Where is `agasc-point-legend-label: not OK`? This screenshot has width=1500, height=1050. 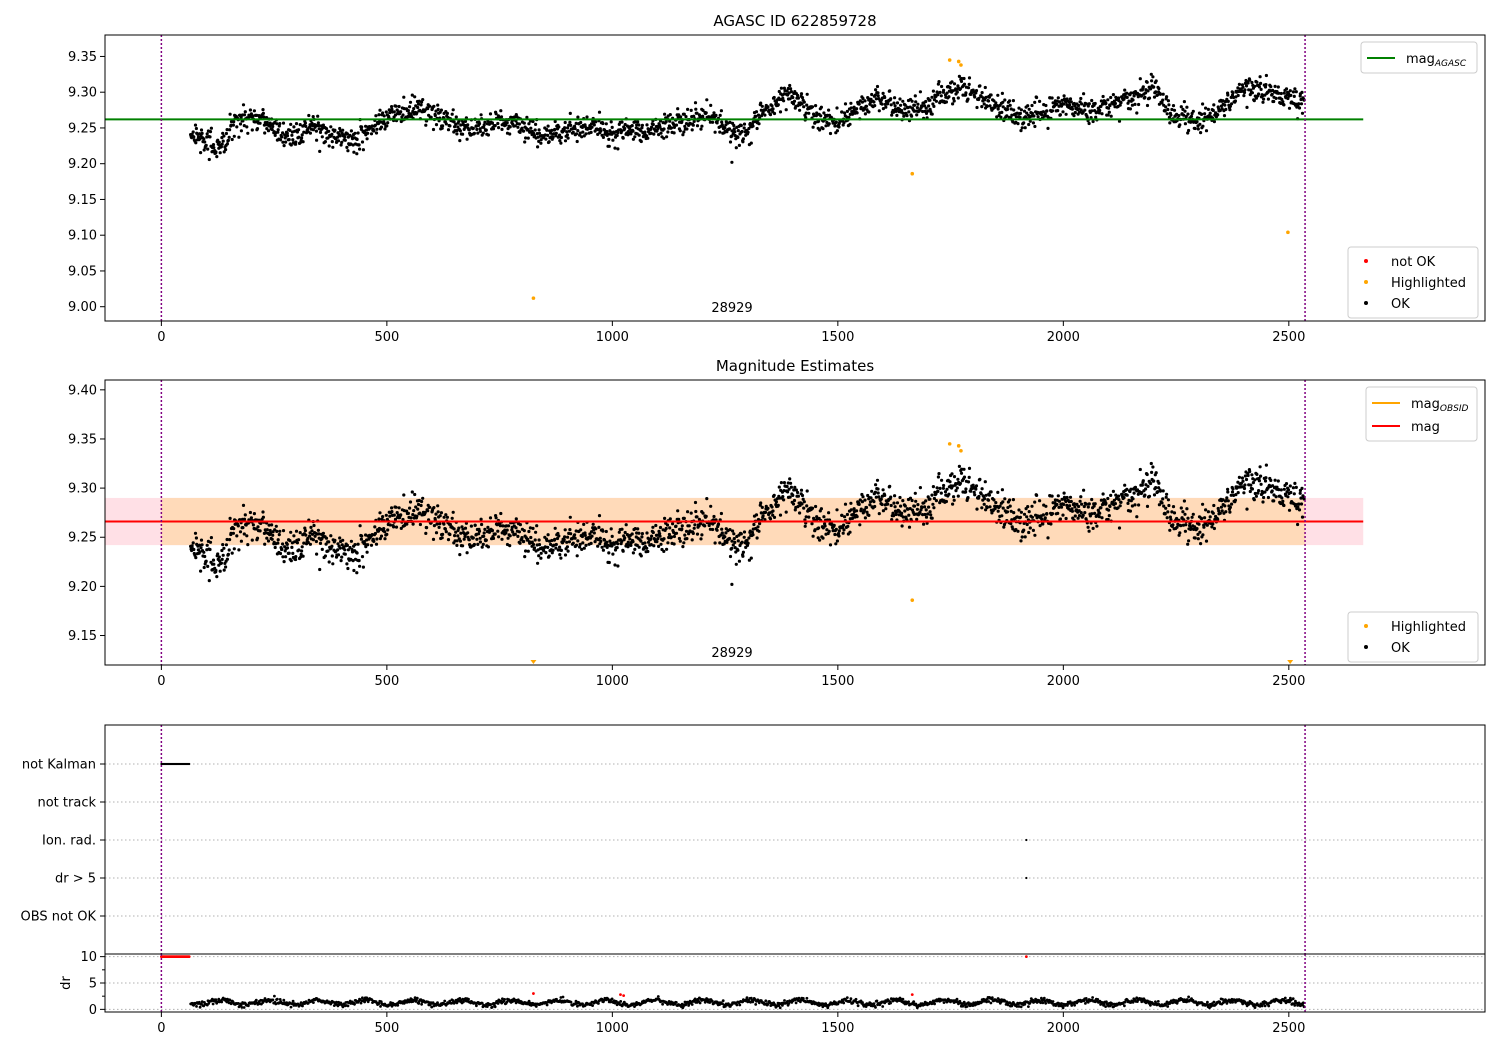 agasc-point-legend-label: not OK is located at coordinates (1413, 262).